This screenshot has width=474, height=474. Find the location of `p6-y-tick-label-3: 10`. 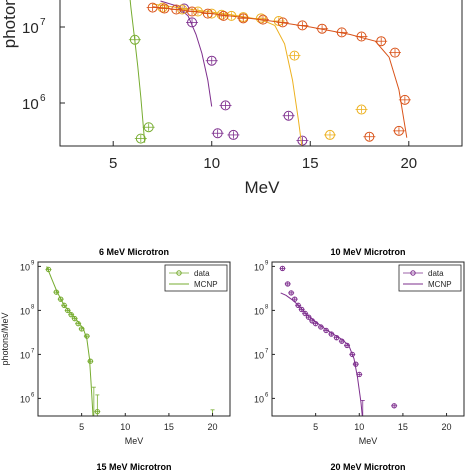

p6-y-tick-label-3: 10 is located at coordinates (25, 267).